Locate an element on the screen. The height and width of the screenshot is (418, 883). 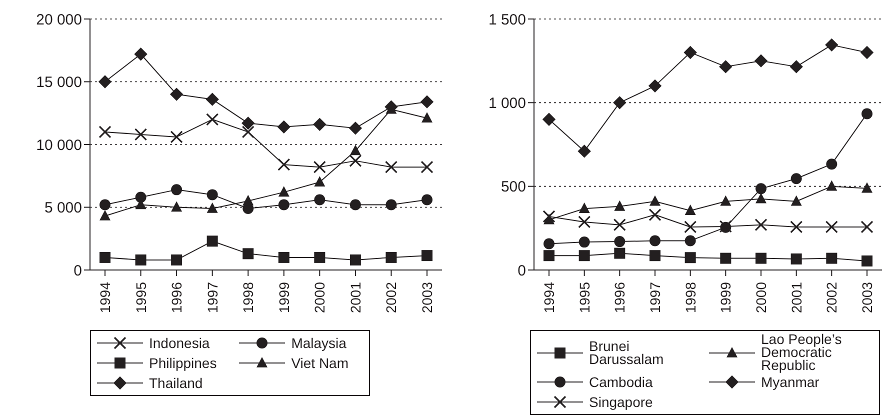
y-tick-label: 1 000 is located at coordinates (507, 103).